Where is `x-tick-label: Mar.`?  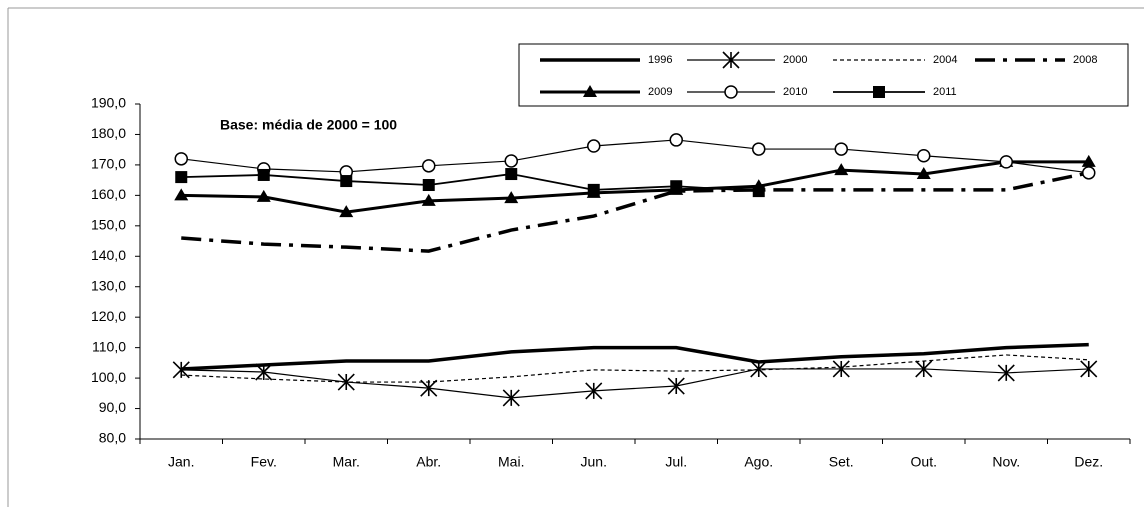 x-tick-label: Mar. is located at coordinates (346, 462).